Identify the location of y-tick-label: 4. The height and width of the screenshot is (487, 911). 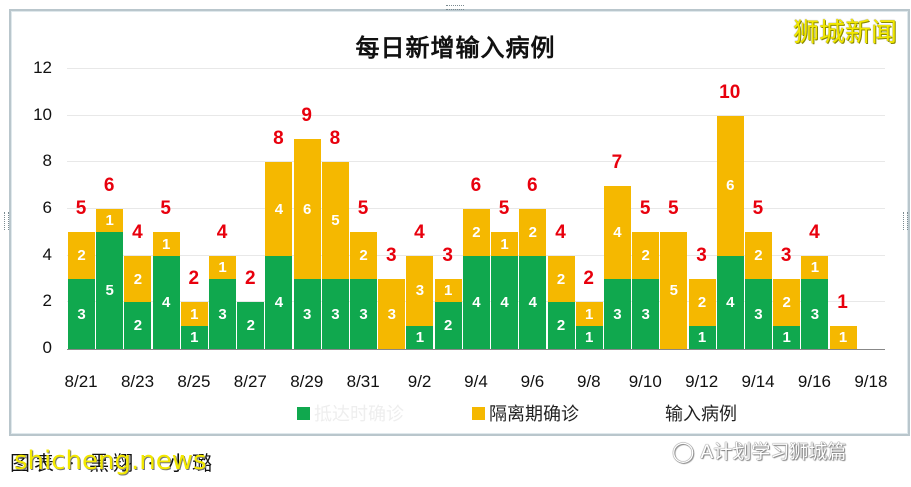
(47, 254).